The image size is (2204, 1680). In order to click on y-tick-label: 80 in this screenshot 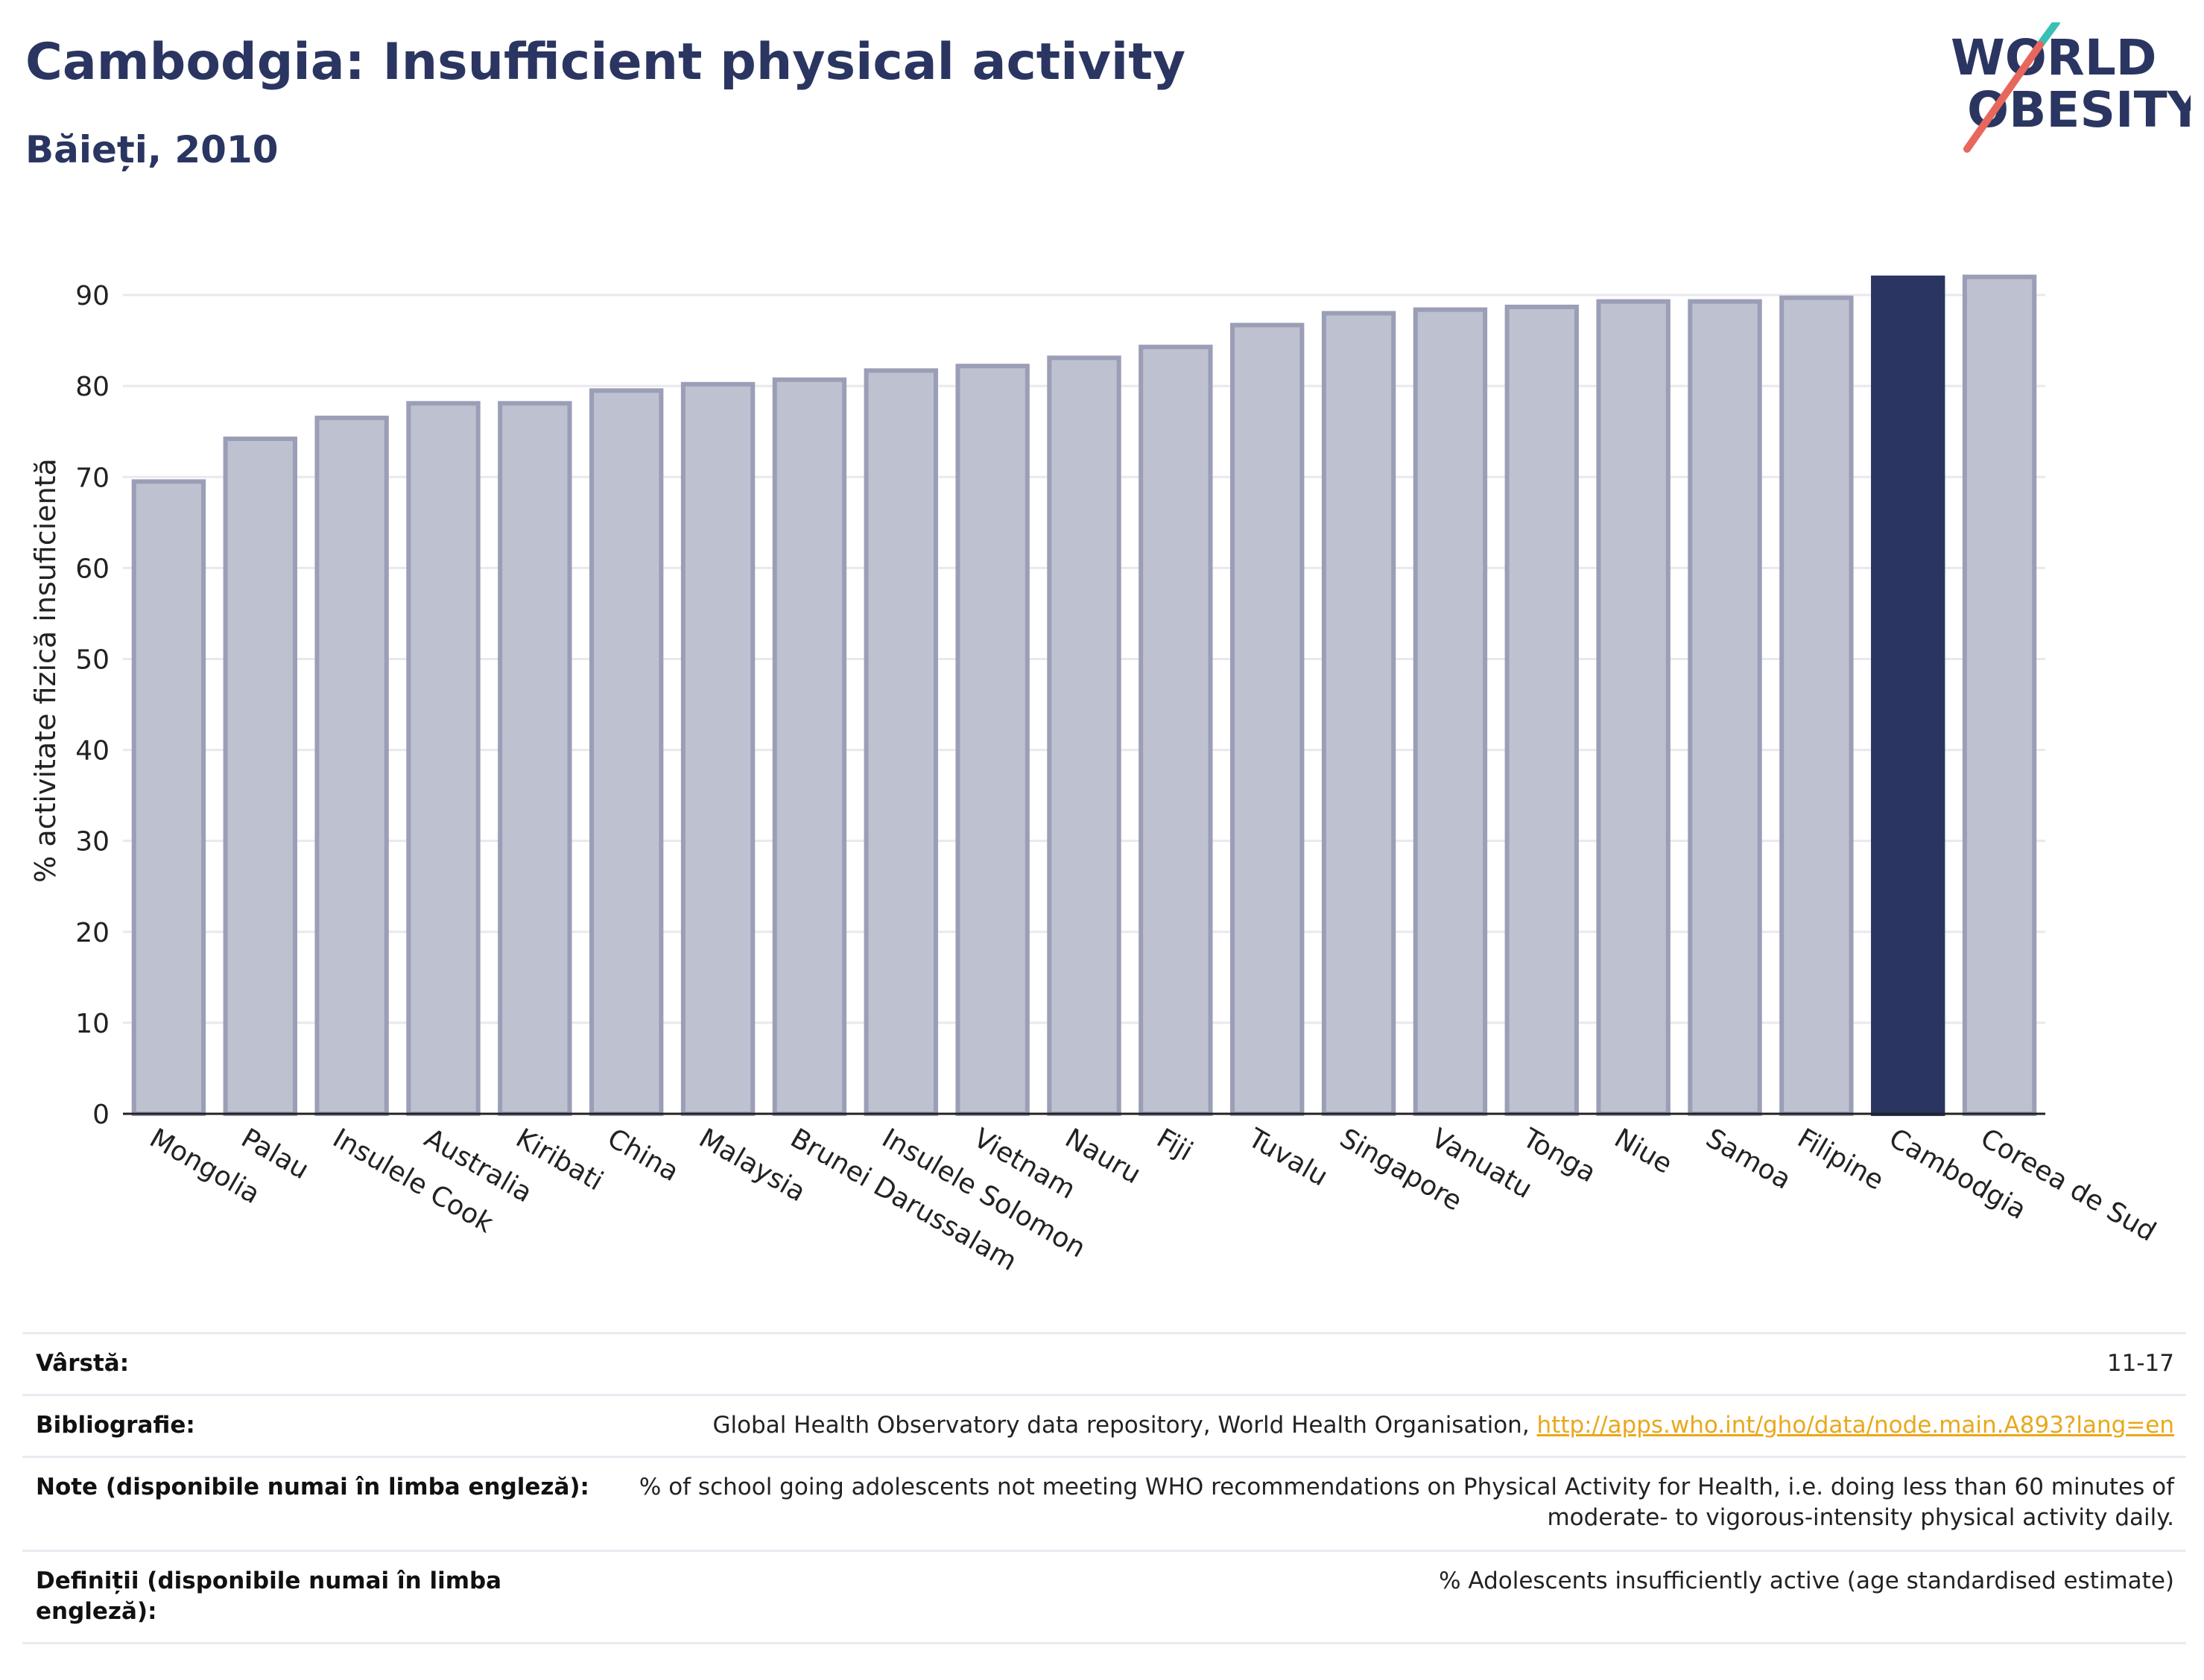, I will do `click(92, 387)`.